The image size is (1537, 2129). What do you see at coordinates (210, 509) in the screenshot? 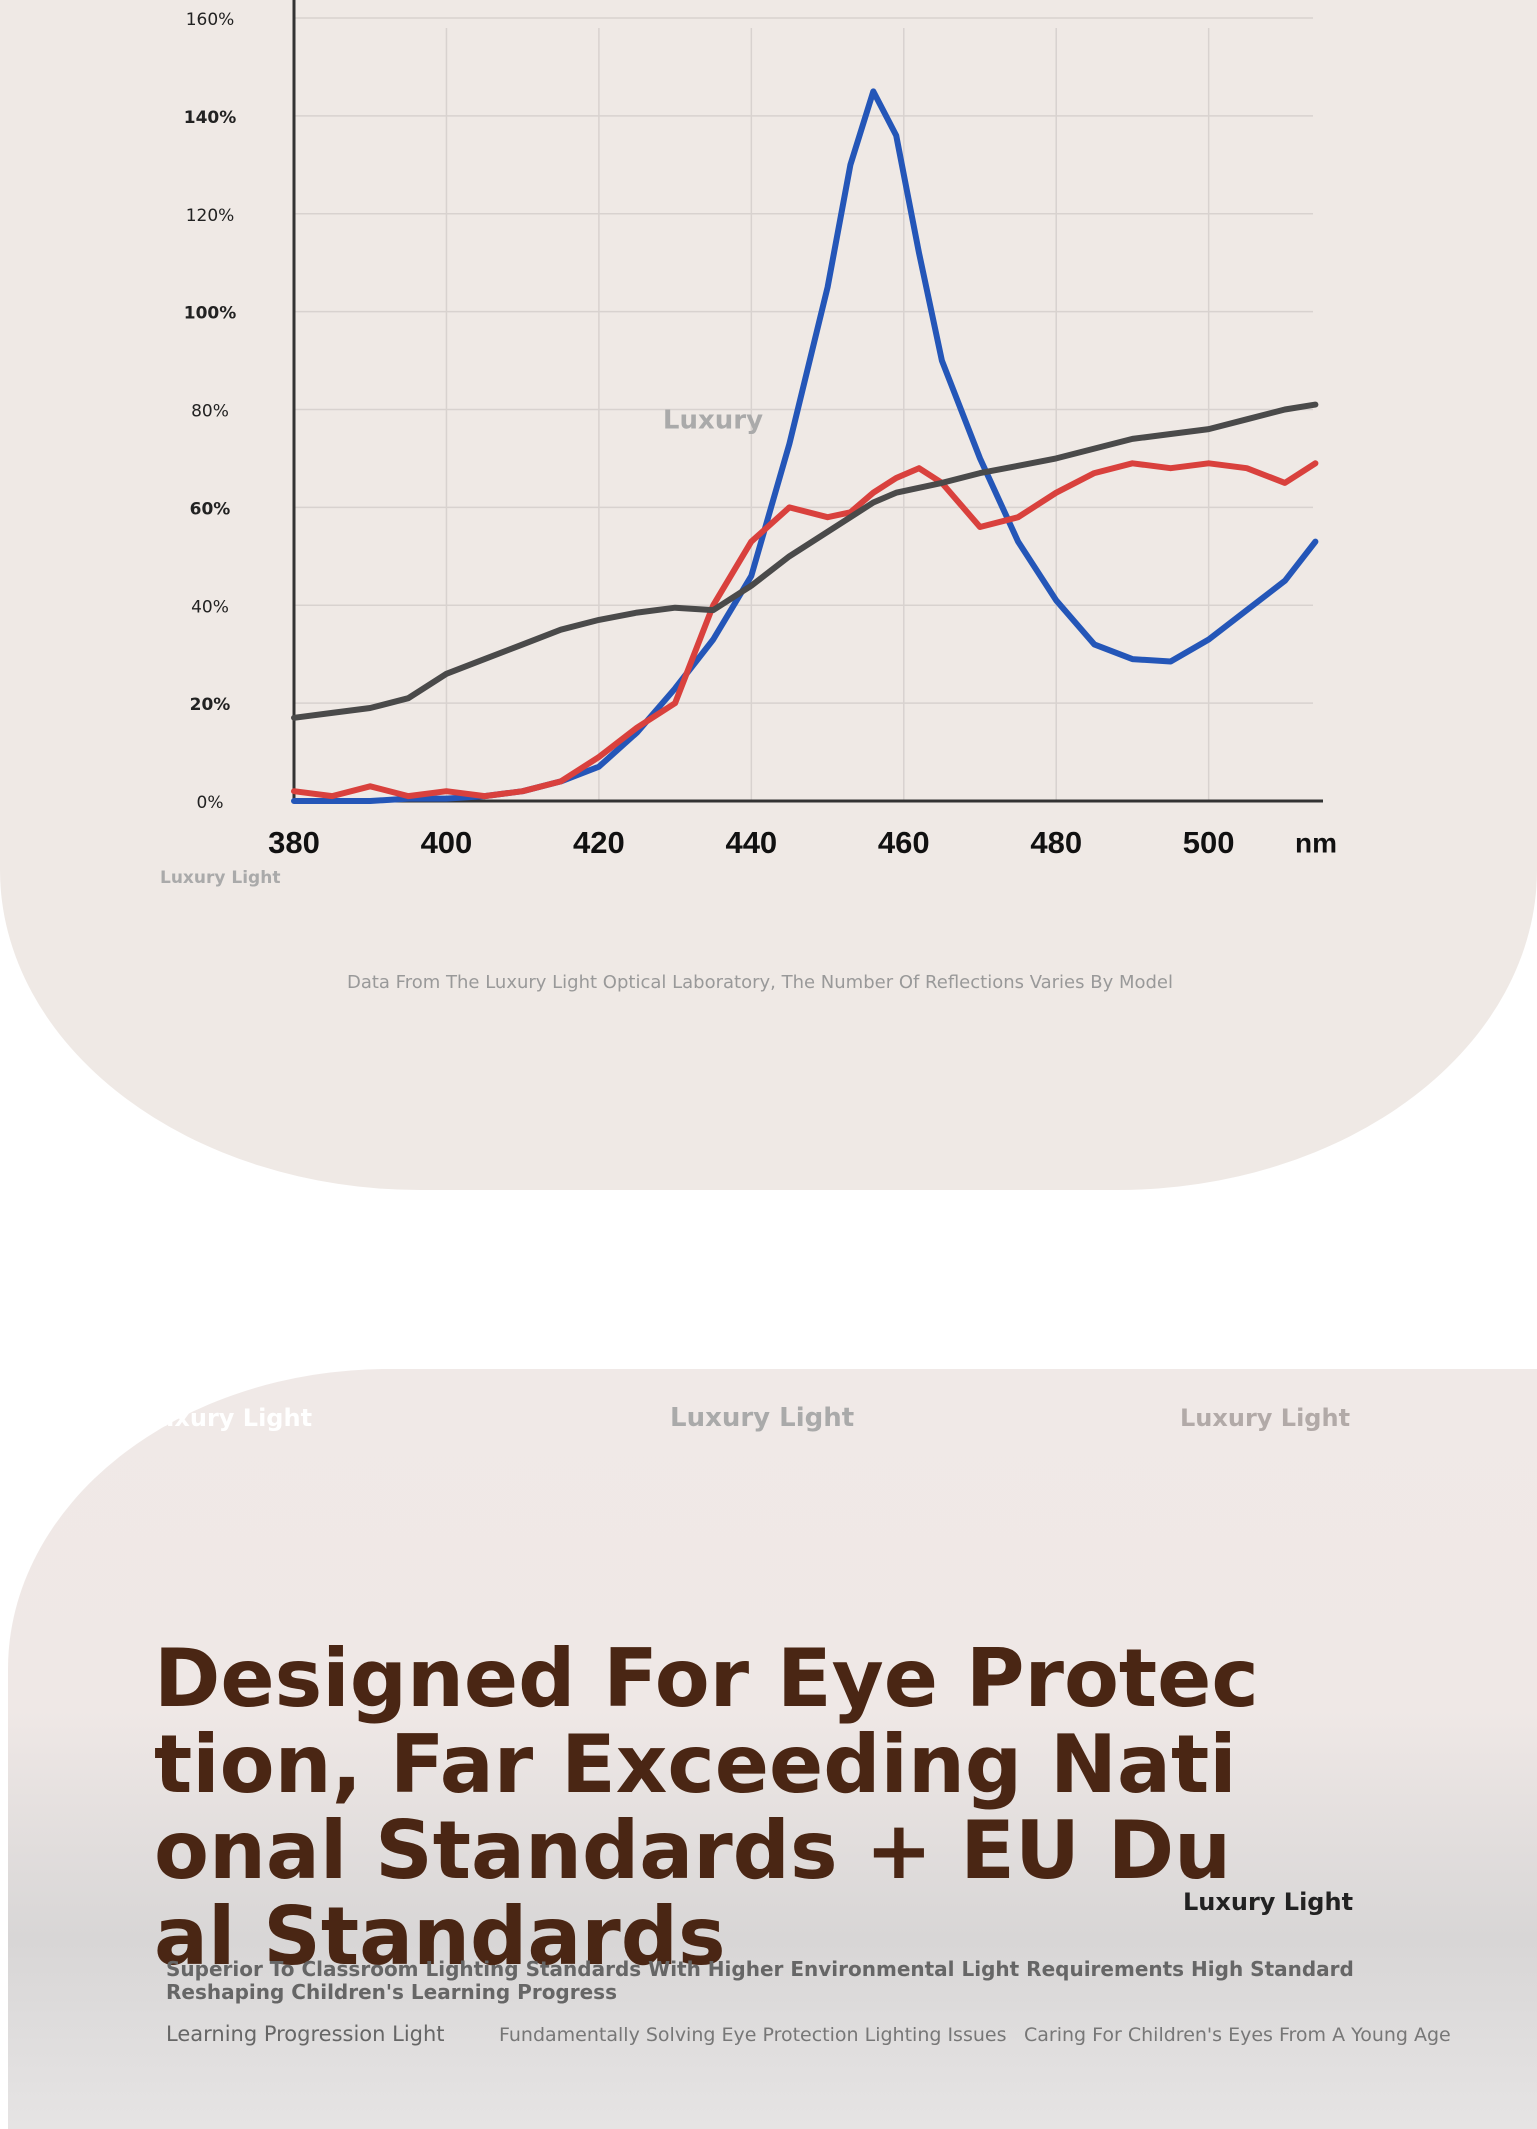
I see `y-tick-label: 60%` at bounding box center [210, 509].